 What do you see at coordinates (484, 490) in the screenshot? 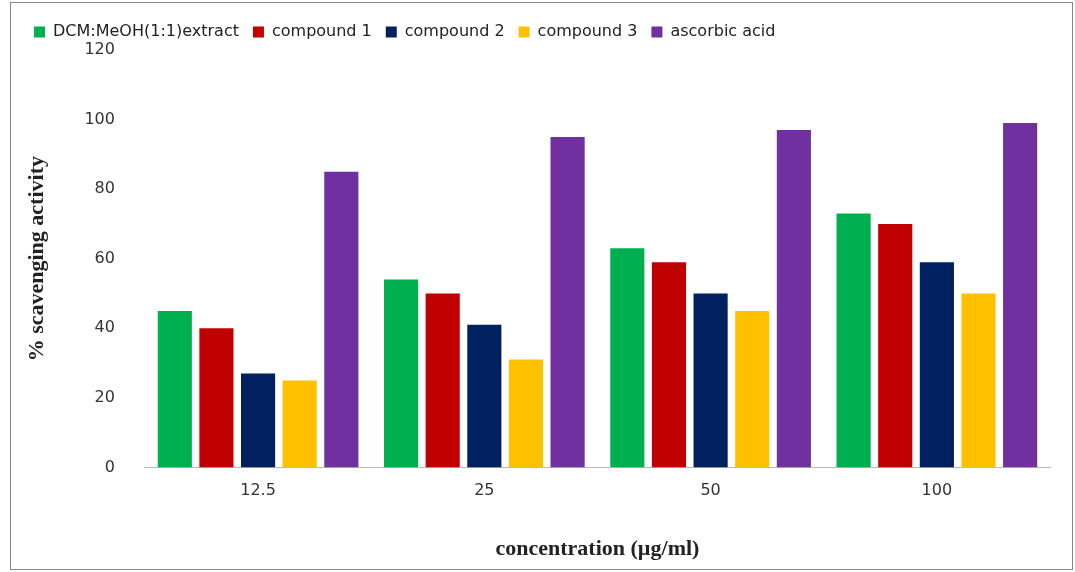
I see `x-tick-label: 25` at bounding box center [484, 490].